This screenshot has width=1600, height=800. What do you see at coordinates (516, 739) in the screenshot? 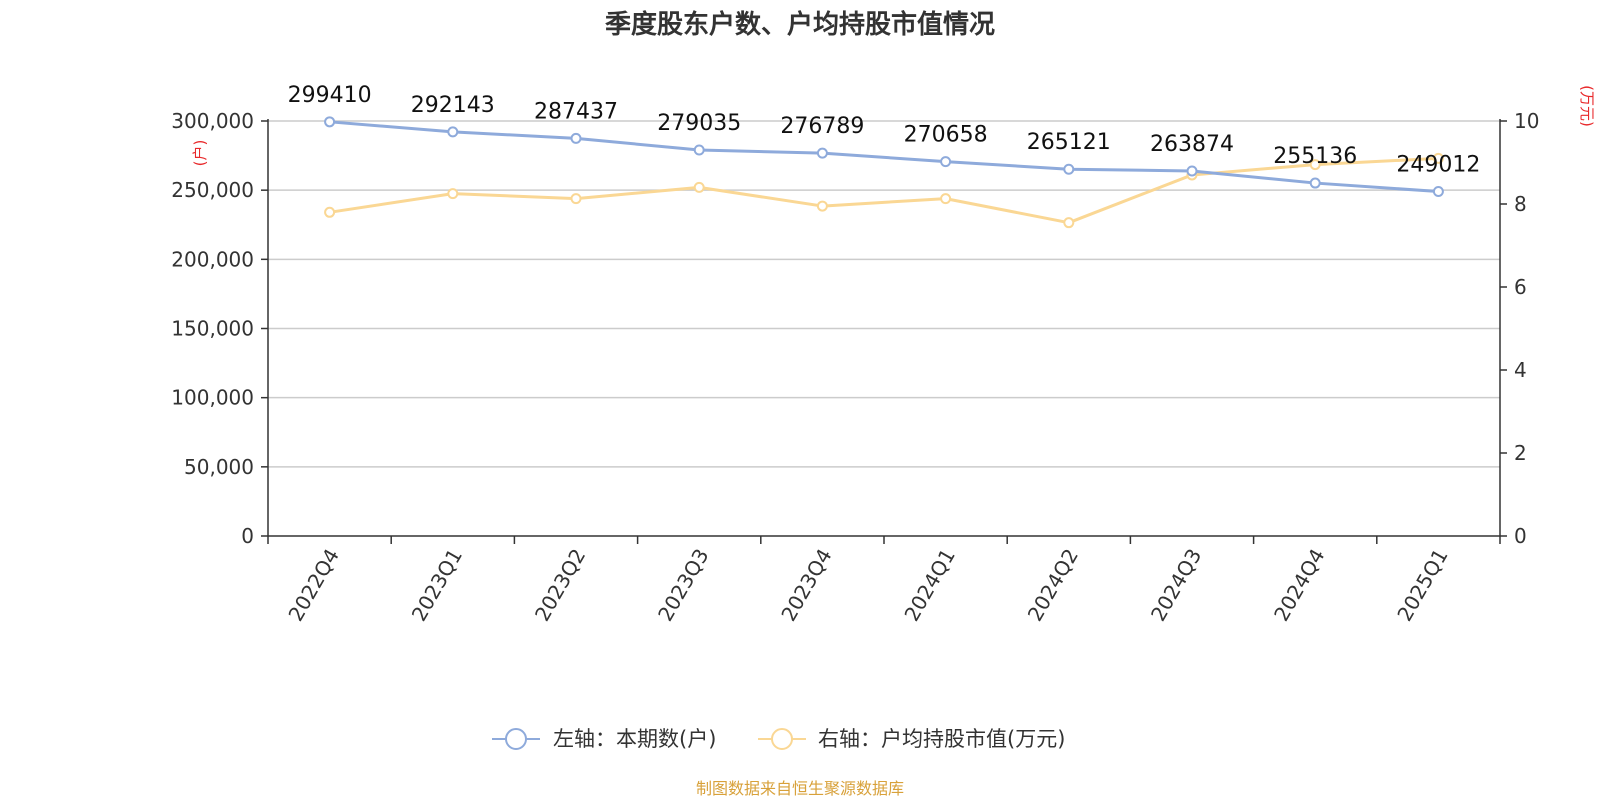
I see `legend-marker-left` at bounding box center [516, 739].